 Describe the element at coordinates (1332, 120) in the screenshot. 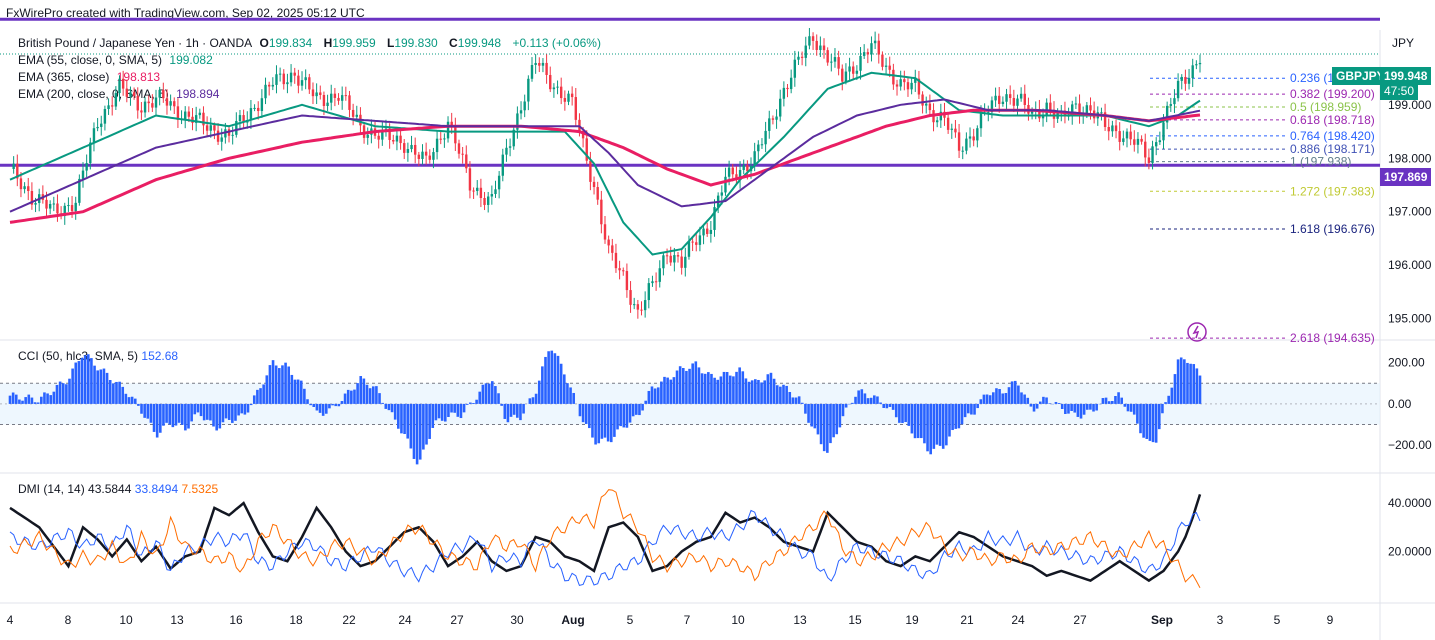

I see `fib-level-label: 0.618 (198.718)` at that location.